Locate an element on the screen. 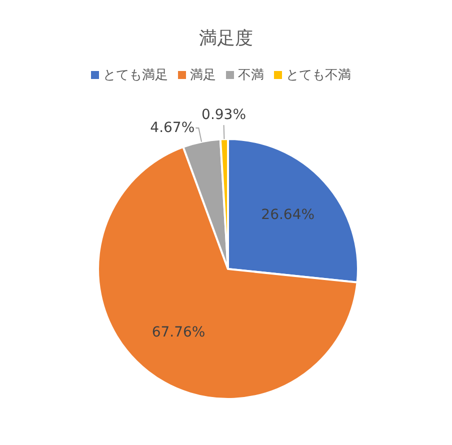 This screenshot has height=445, width=452. data-label: 26.64% is located at coordinates (288, 215).